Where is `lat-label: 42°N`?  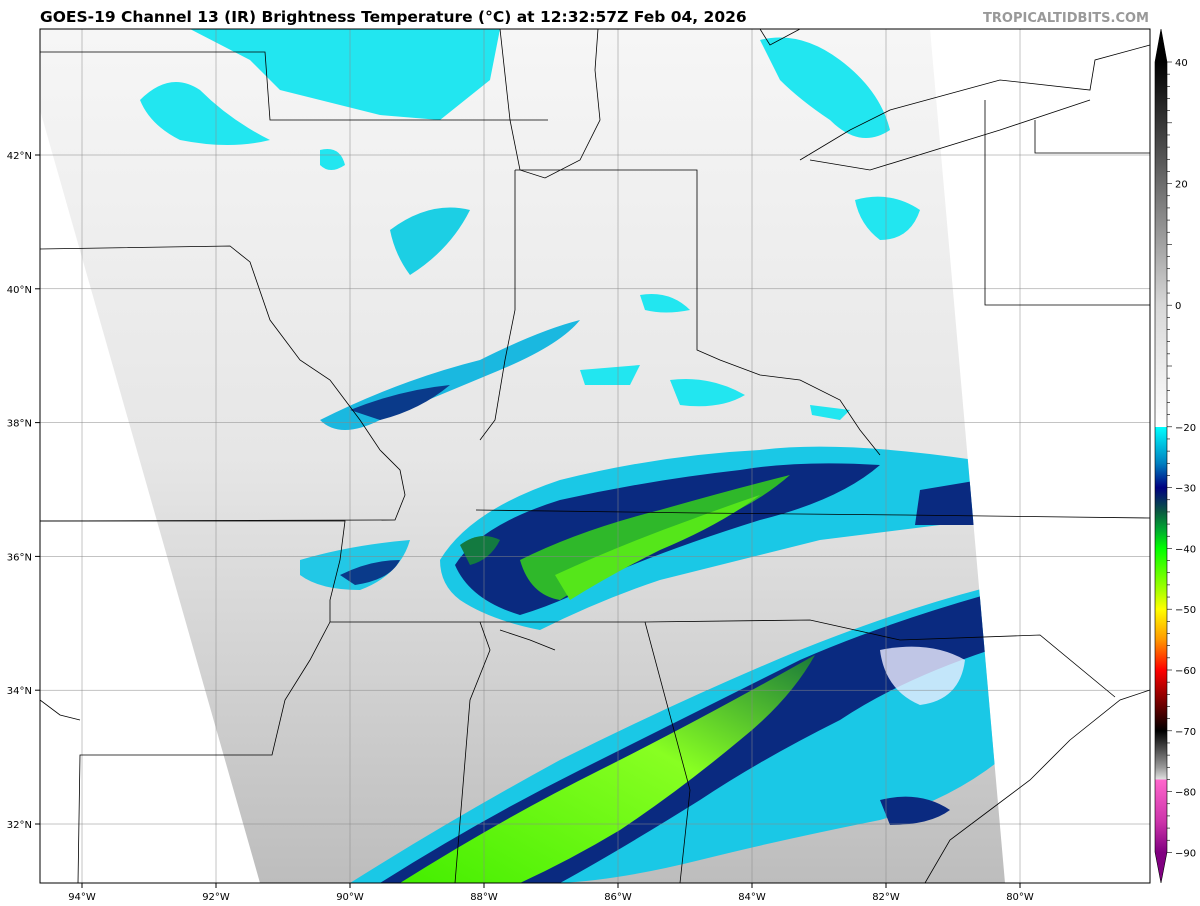
lat-label: 42°N is located at coordinates (19, 156).